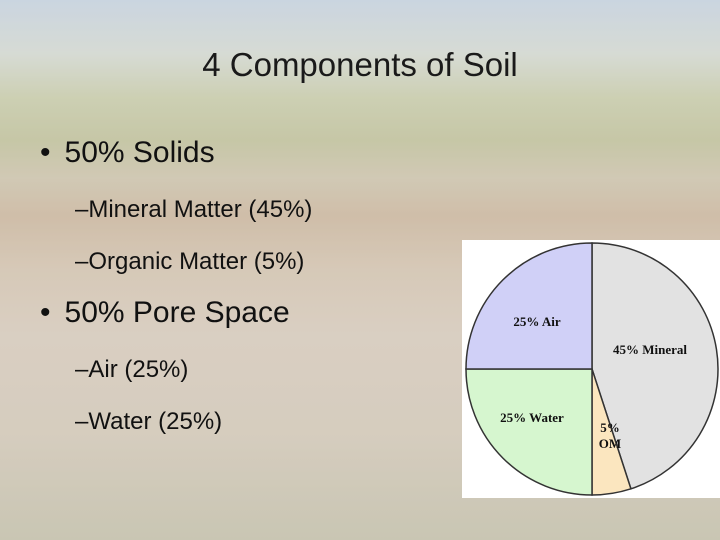 The image size is (720, 540). I want to click on slide-title: 4 Components of Soil, so click(360, 64).